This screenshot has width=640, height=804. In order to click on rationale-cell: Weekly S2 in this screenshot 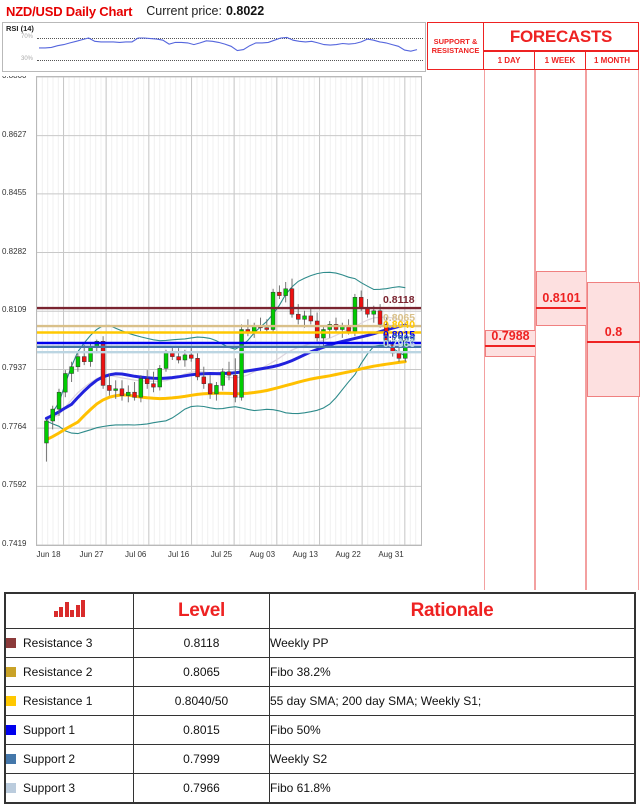, I will do `click(452, 759)`.